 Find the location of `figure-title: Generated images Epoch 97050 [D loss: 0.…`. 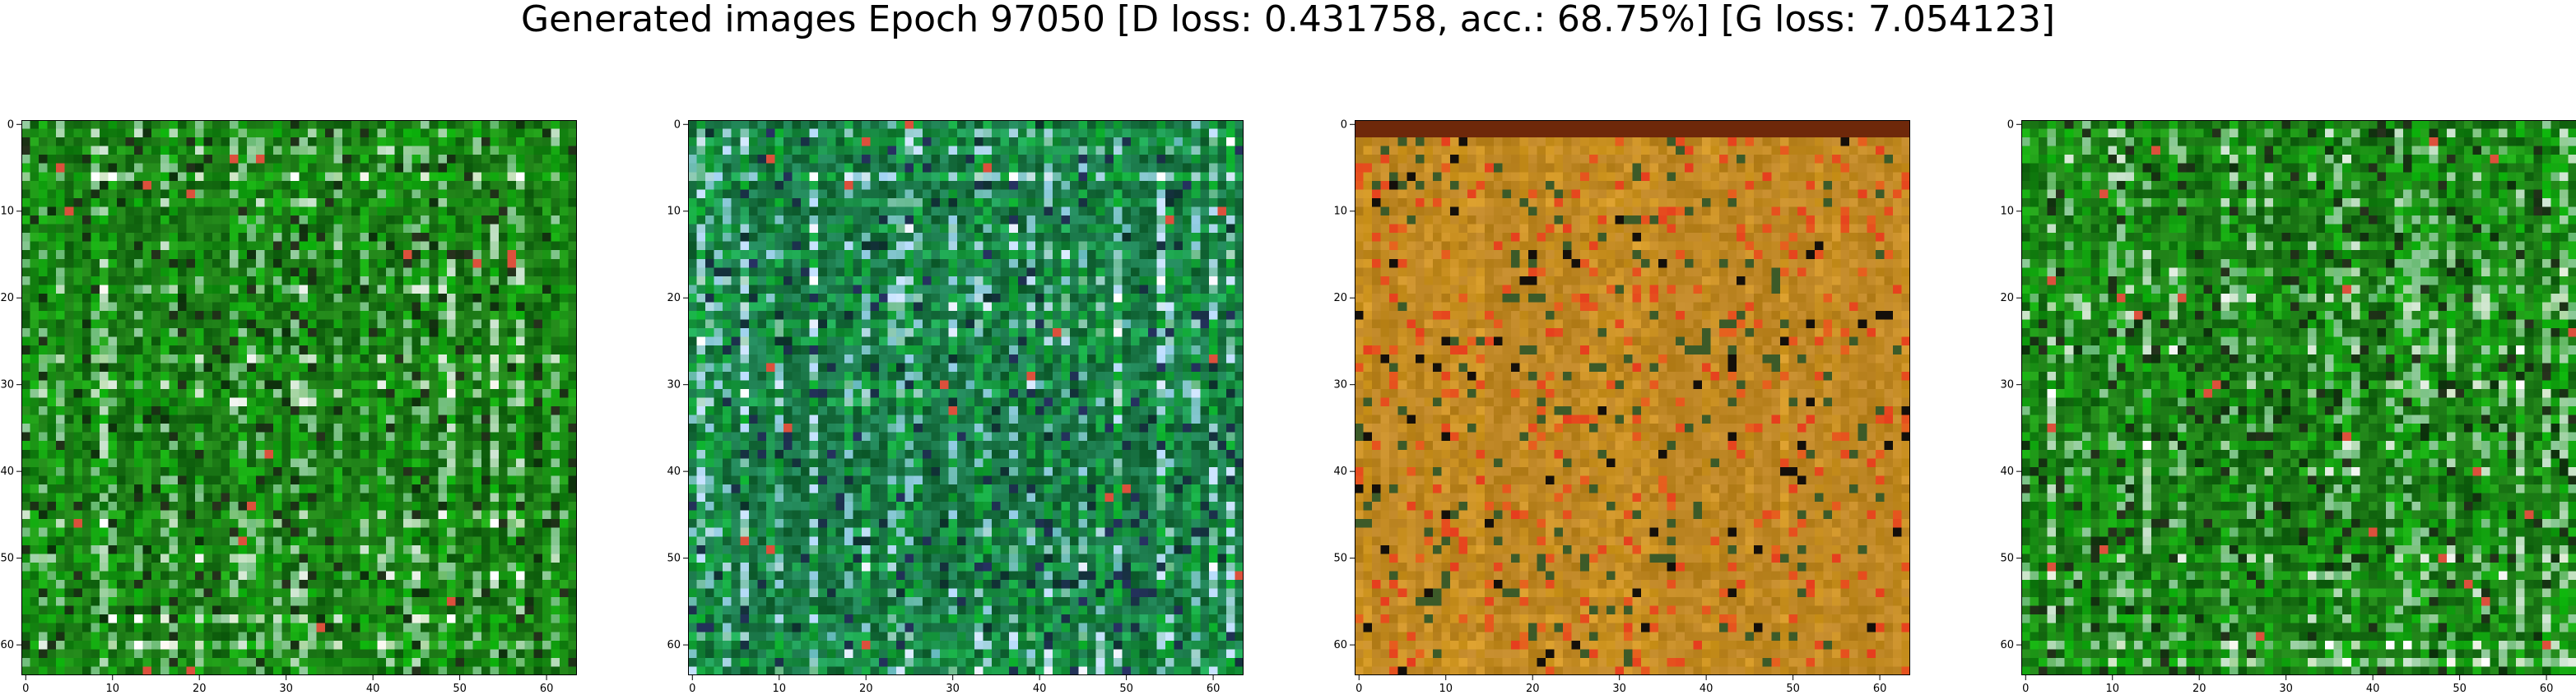

figure-title: Generated images Epoch 97050 [D loss: 0.… is located at coordinates (1288, 20).